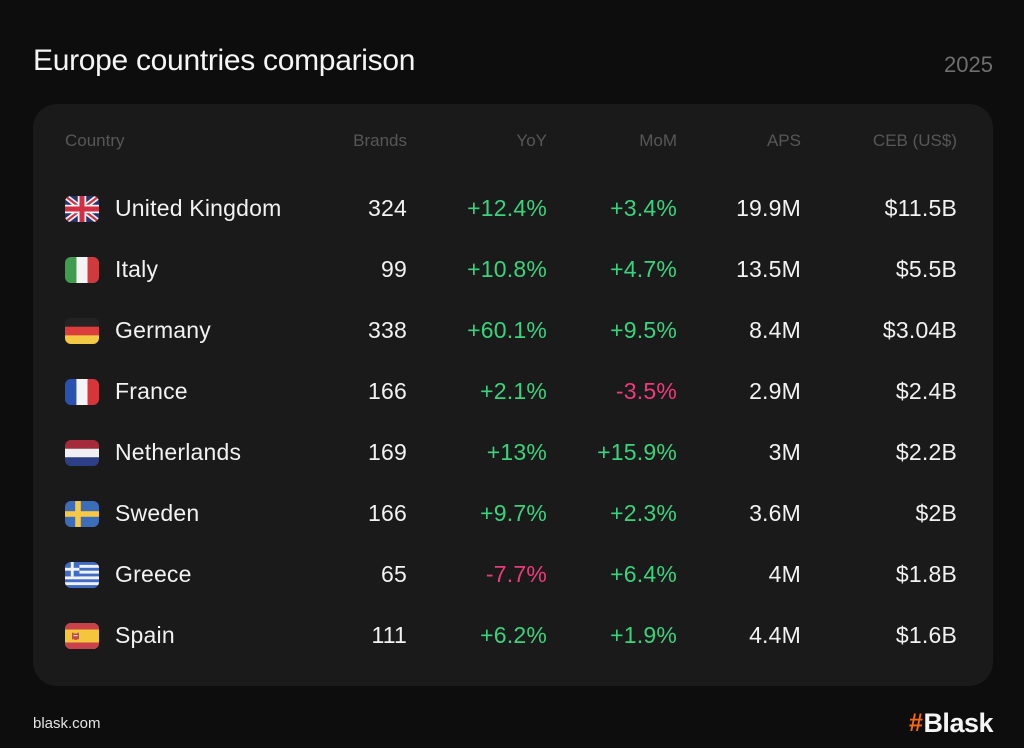  Describe the element at coordinates (513, 391) in the screenshot. I see `yoy-value: +2.1%` at that location.